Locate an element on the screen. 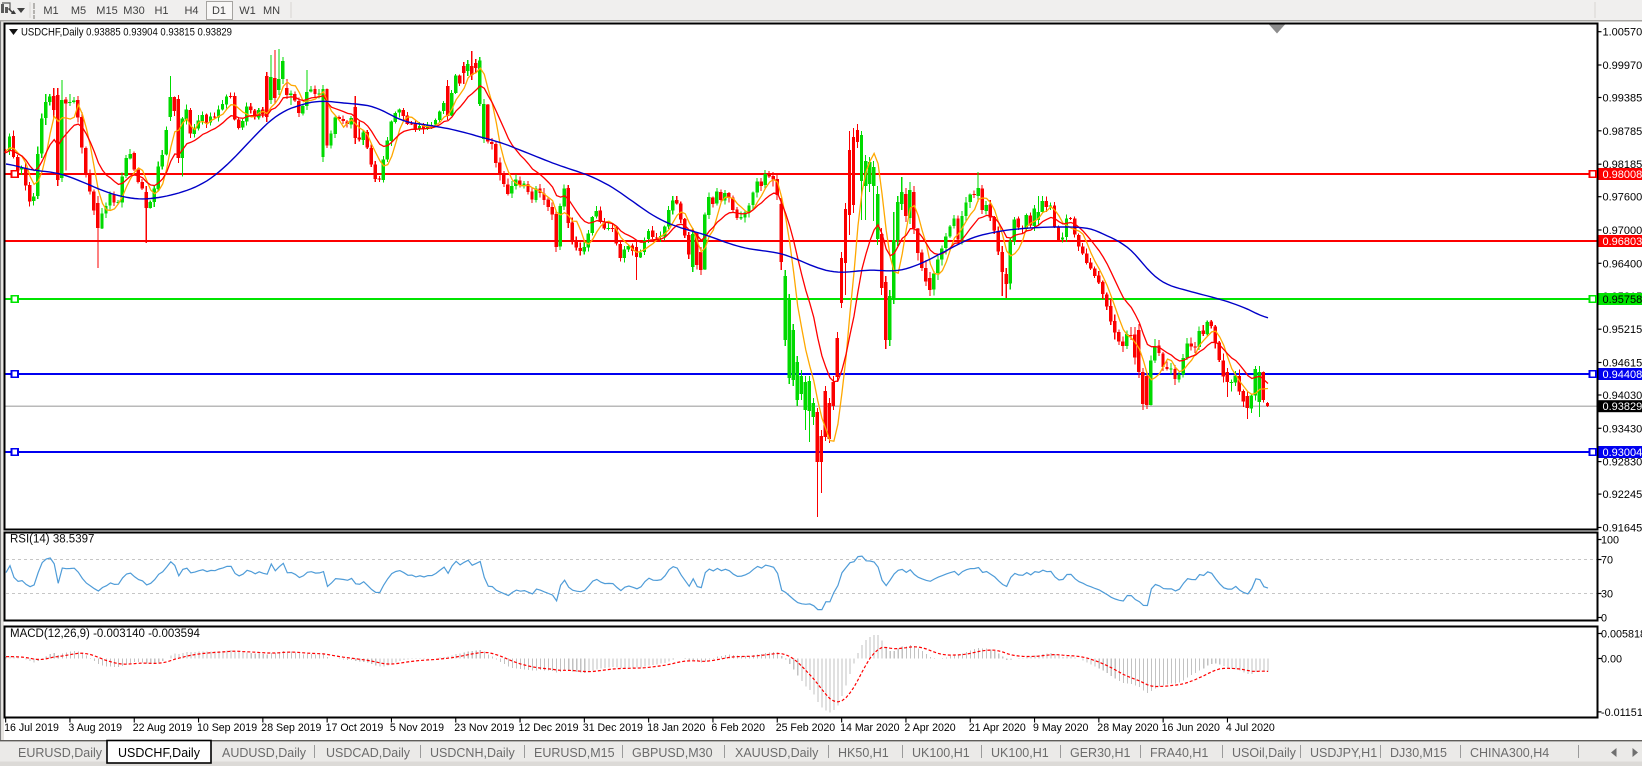 The height and width of the screenshot is (766, 1642). svg-text: USDCHF,Daily is located at coordinates (159, 753).